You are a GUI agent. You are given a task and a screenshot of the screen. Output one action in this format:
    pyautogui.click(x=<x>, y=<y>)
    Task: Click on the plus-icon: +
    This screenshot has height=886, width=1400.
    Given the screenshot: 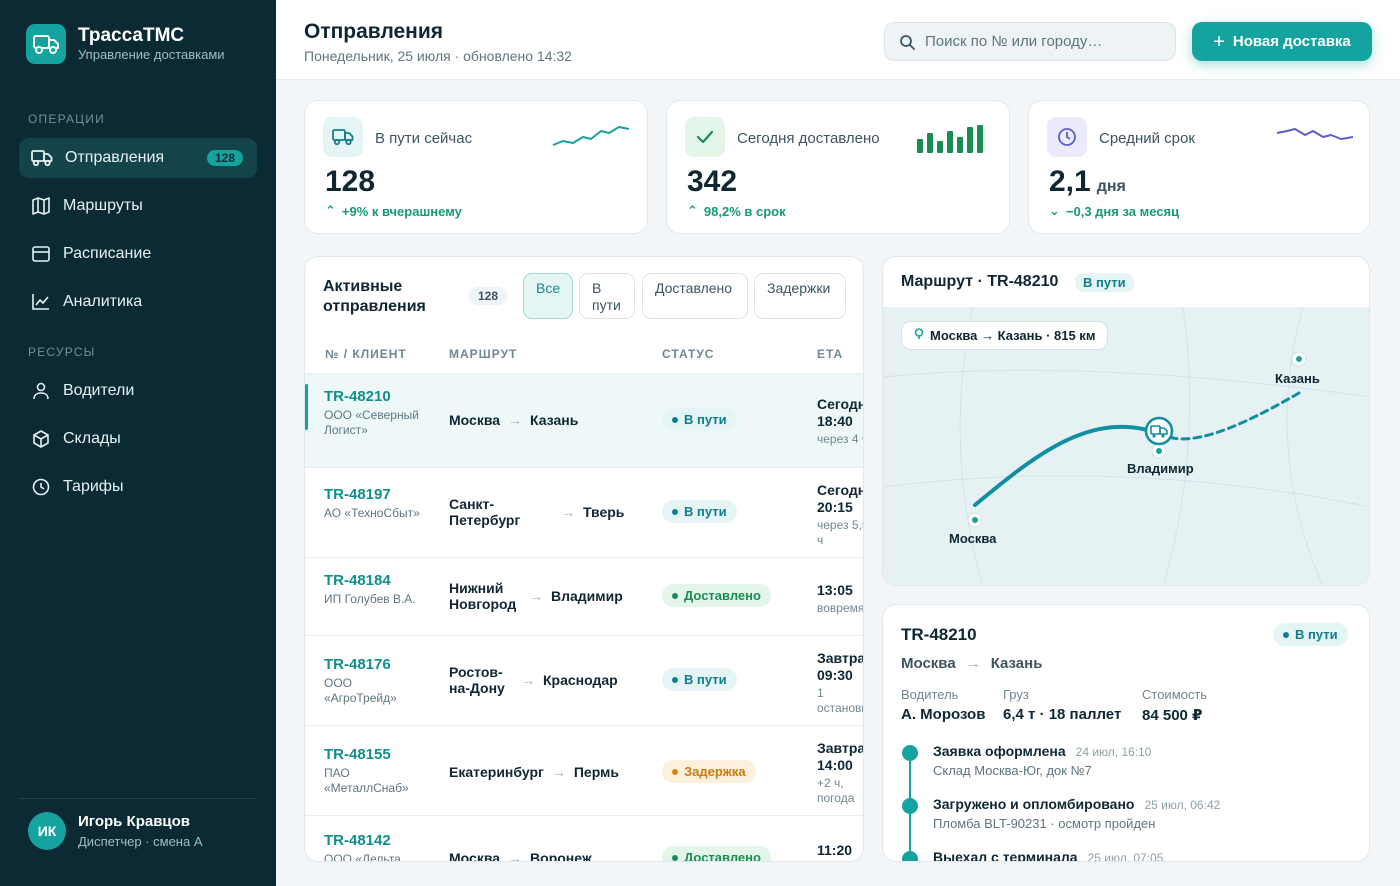 What is the action you would take?
    pyautogui.click(x=1219, y=41)
    